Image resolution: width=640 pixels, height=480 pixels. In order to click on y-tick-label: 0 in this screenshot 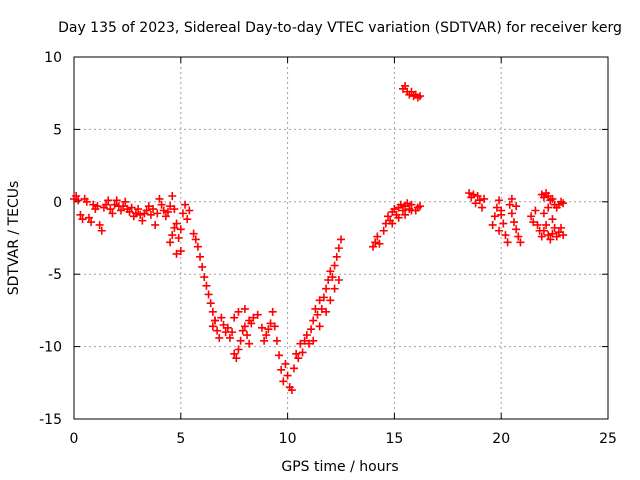, I will do `click(57, 203)`.